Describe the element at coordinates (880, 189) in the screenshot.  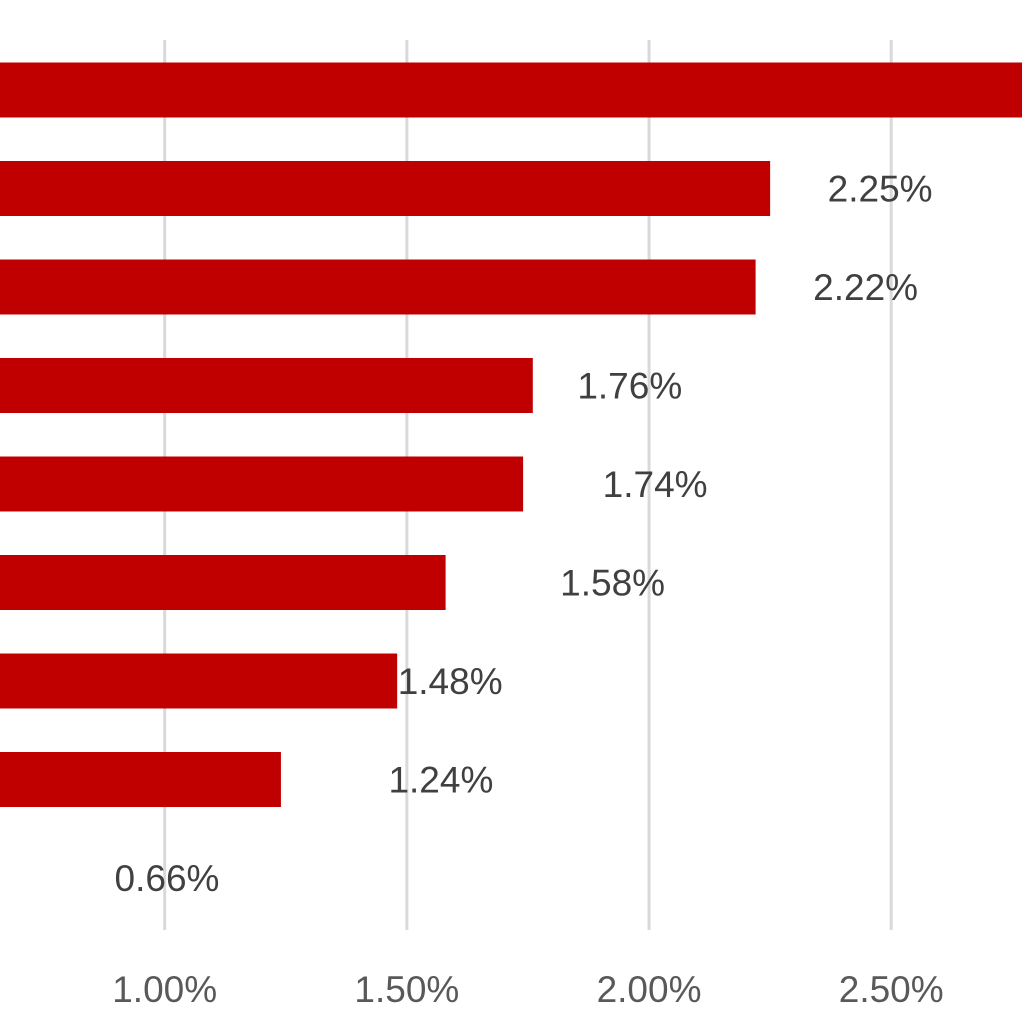
I see `data-label-2: 2.25%` at that location.